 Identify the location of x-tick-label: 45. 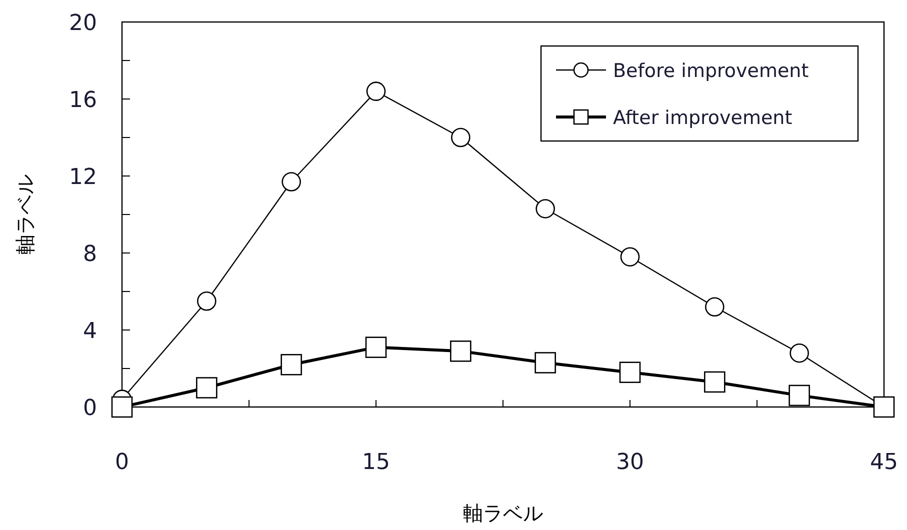
(884, 462).